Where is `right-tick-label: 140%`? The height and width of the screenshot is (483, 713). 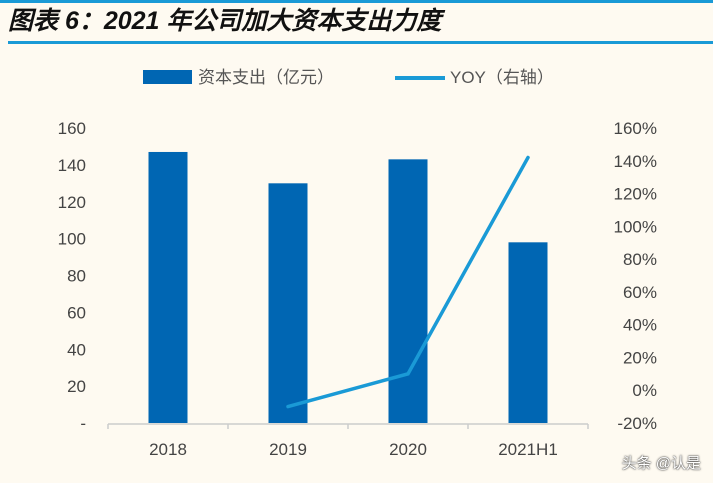 right-tick-label: 140% is located at coordinates (635, 161).